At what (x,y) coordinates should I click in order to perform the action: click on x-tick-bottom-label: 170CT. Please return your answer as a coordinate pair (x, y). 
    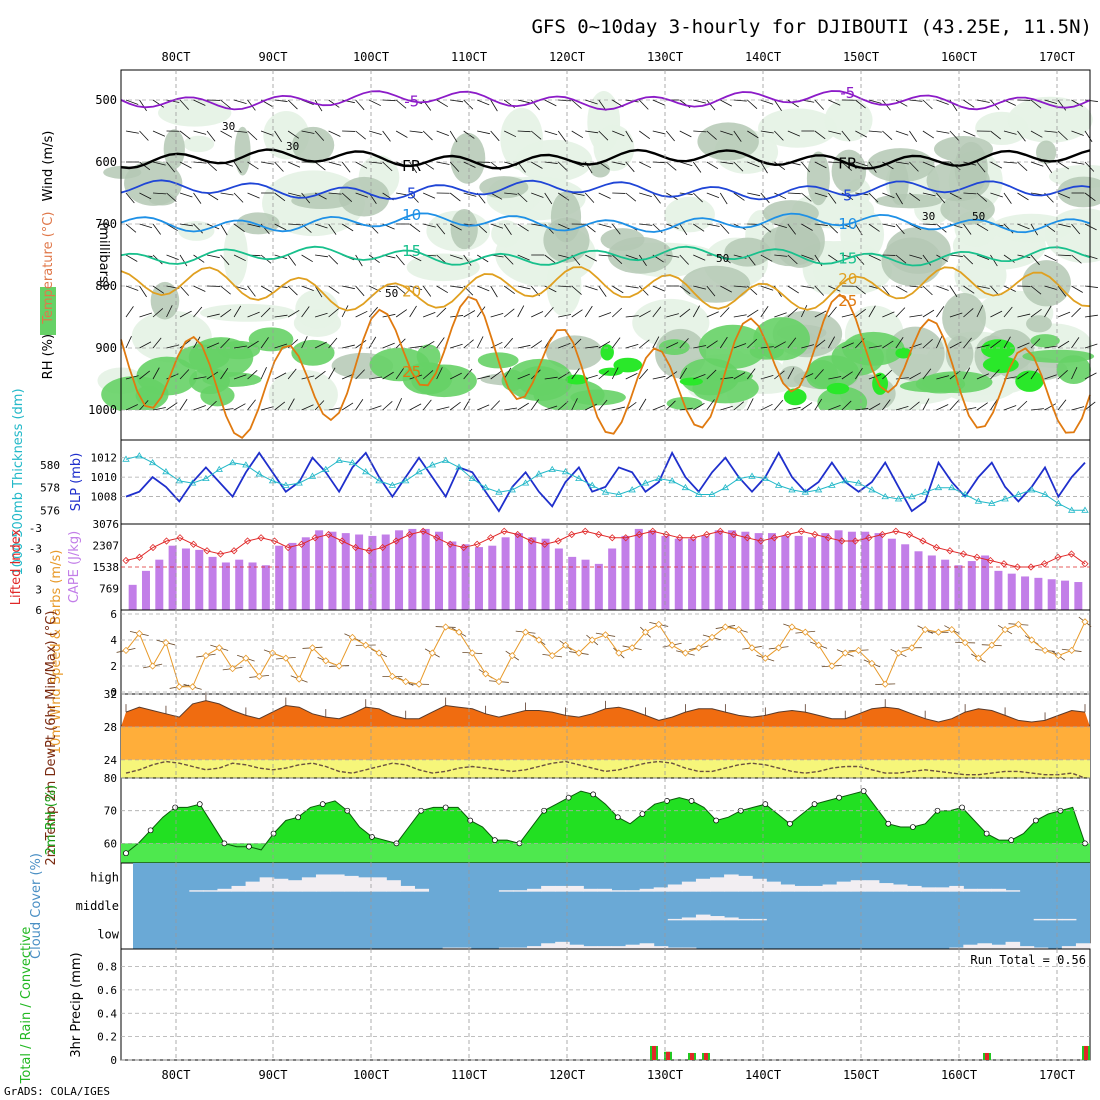
    Looking at the image, I should click on (1057, 1075).